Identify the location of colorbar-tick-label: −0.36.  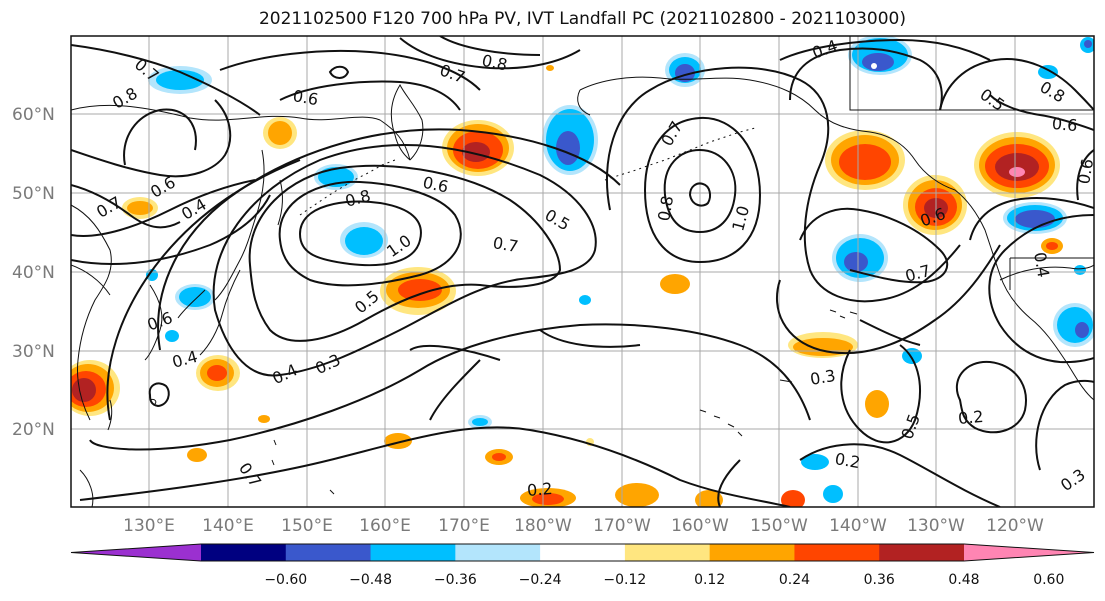
(455, 580).